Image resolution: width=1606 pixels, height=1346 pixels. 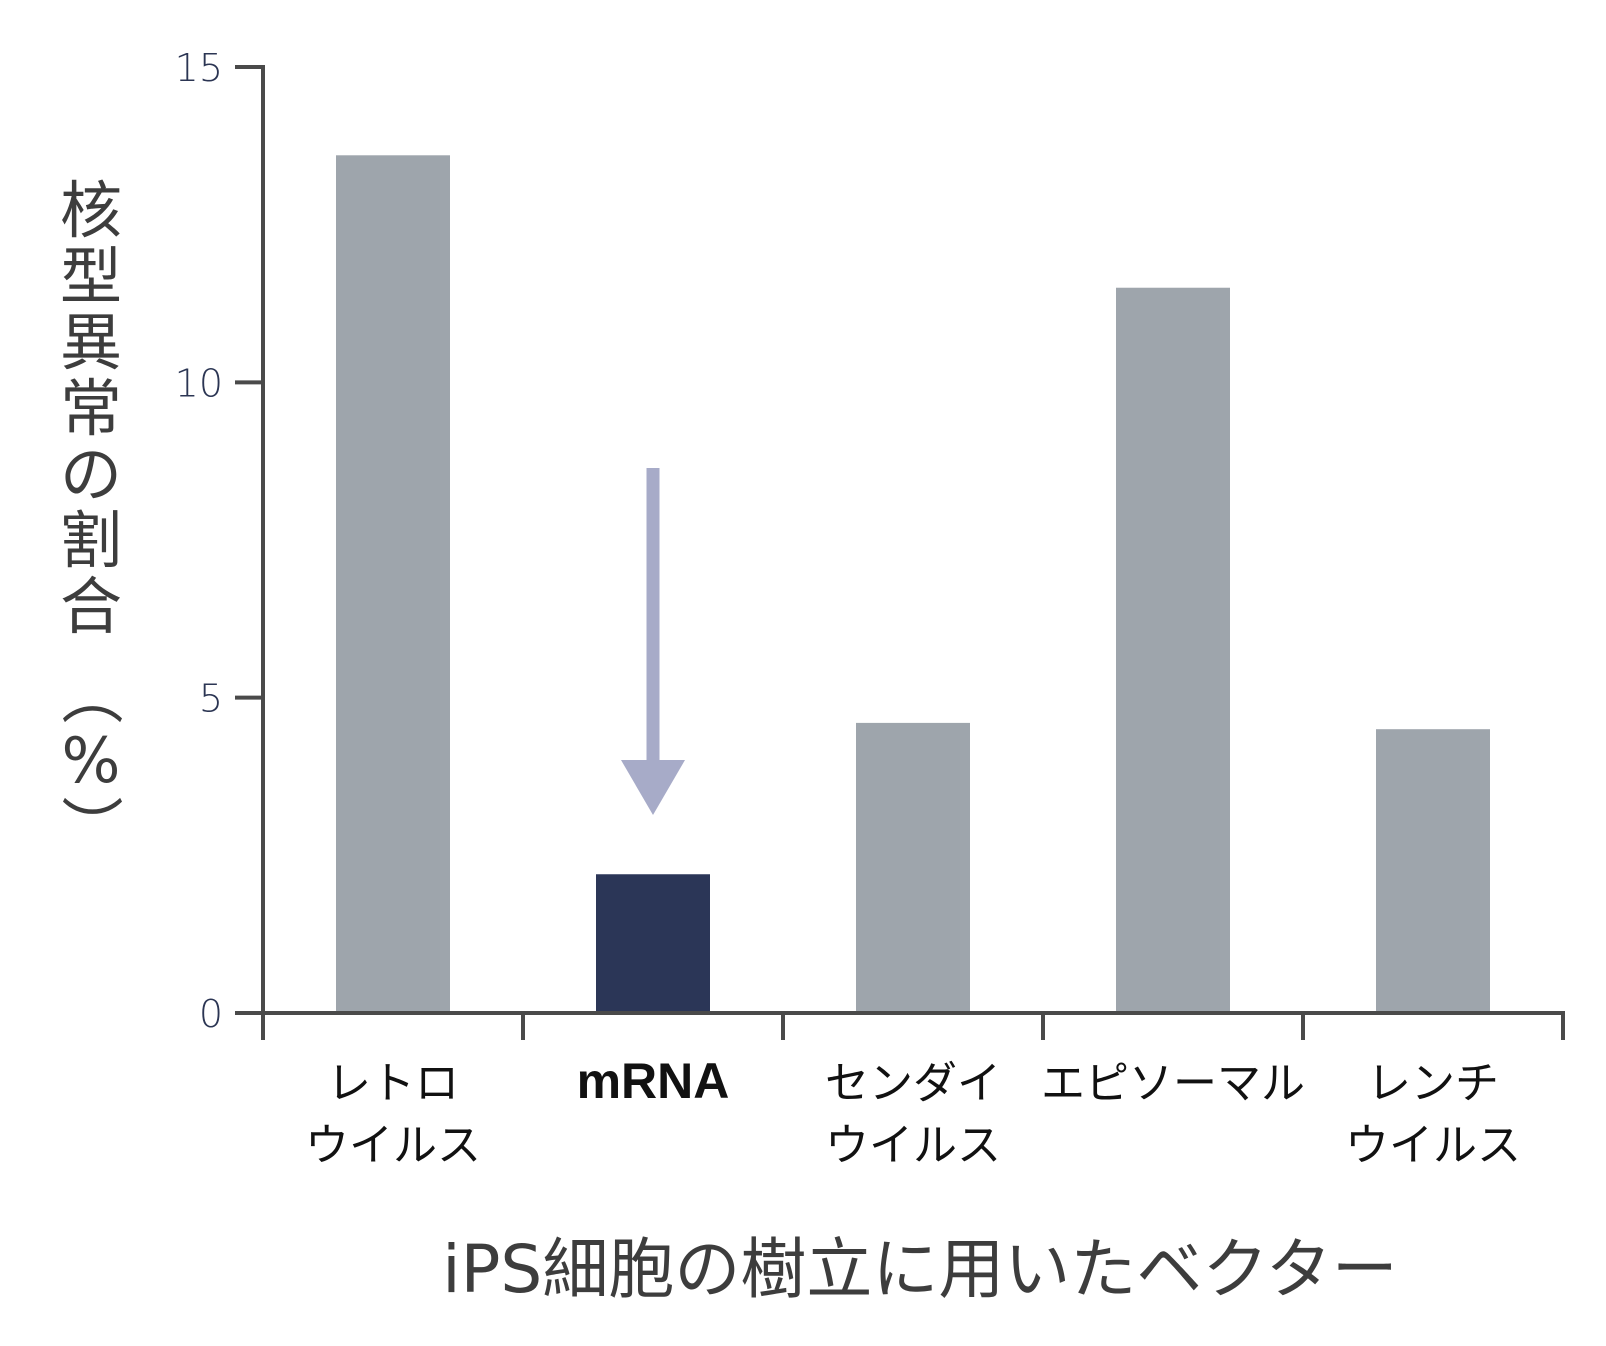 I want to click on y-tick-label: 15, so click(x=199, y=68).